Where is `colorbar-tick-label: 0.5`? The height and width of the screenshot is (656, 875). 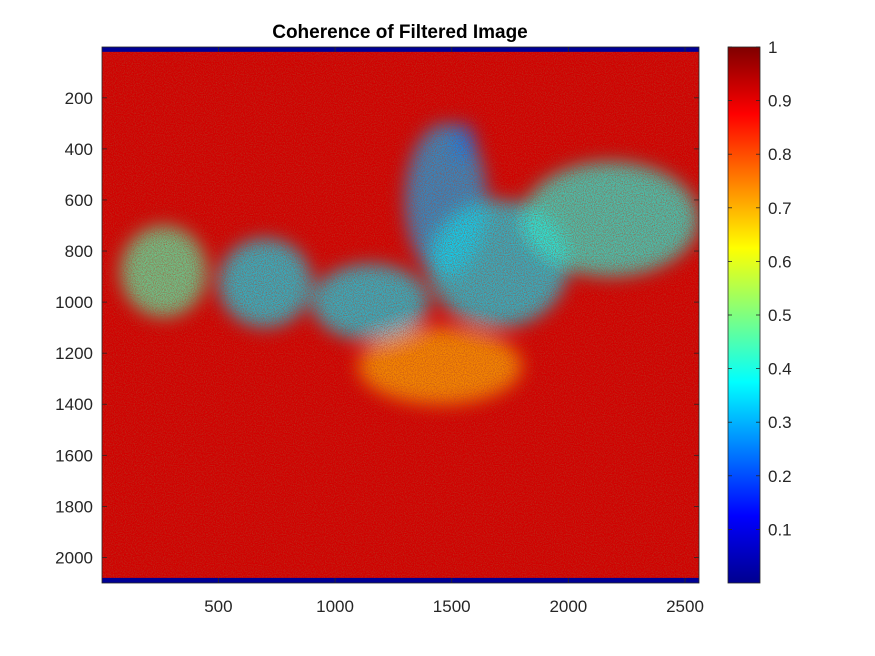 colorbar-tick-label: 0.5 is located at coordinates (780, 315).